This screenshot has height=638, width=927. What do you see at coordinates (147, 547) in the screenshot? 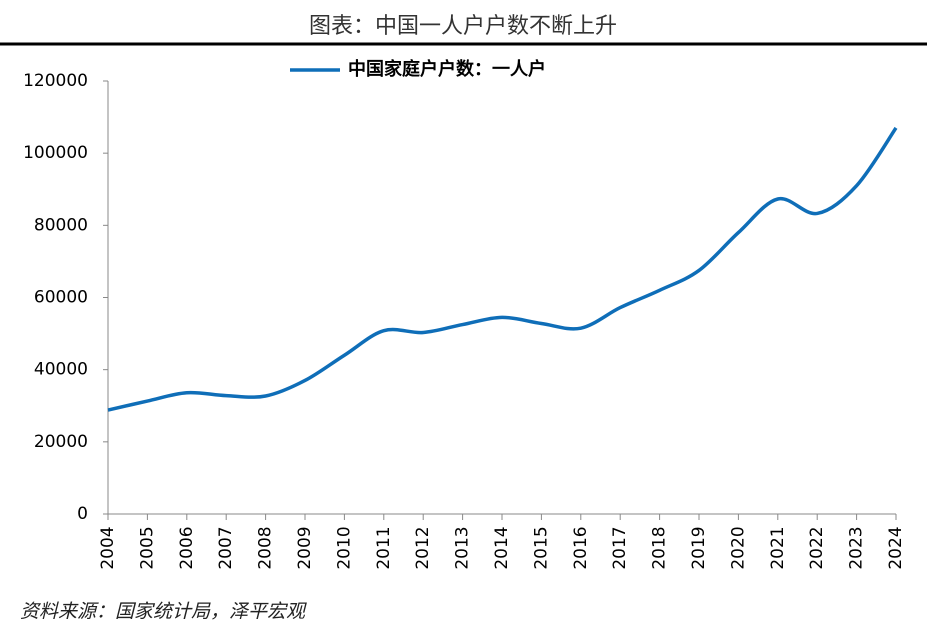
I see `x-tick-label: 2005` at bounding box center [147, 547].